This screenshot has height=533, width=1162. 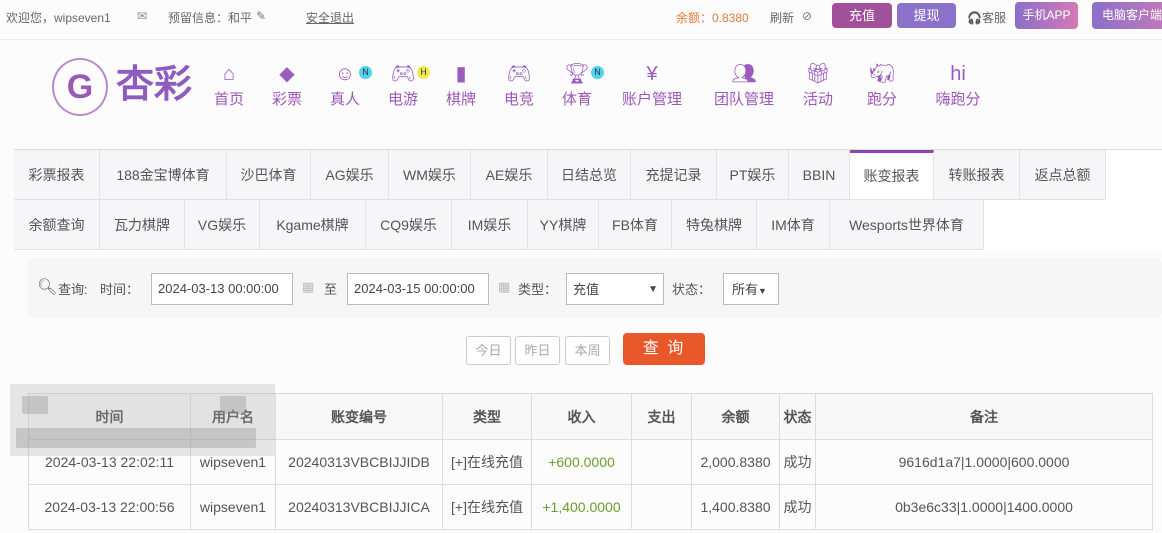 What do you see at coordinates (402, 99) in the screenshot?
I see `nav-label: 电游` at bounding box center [402, 99].